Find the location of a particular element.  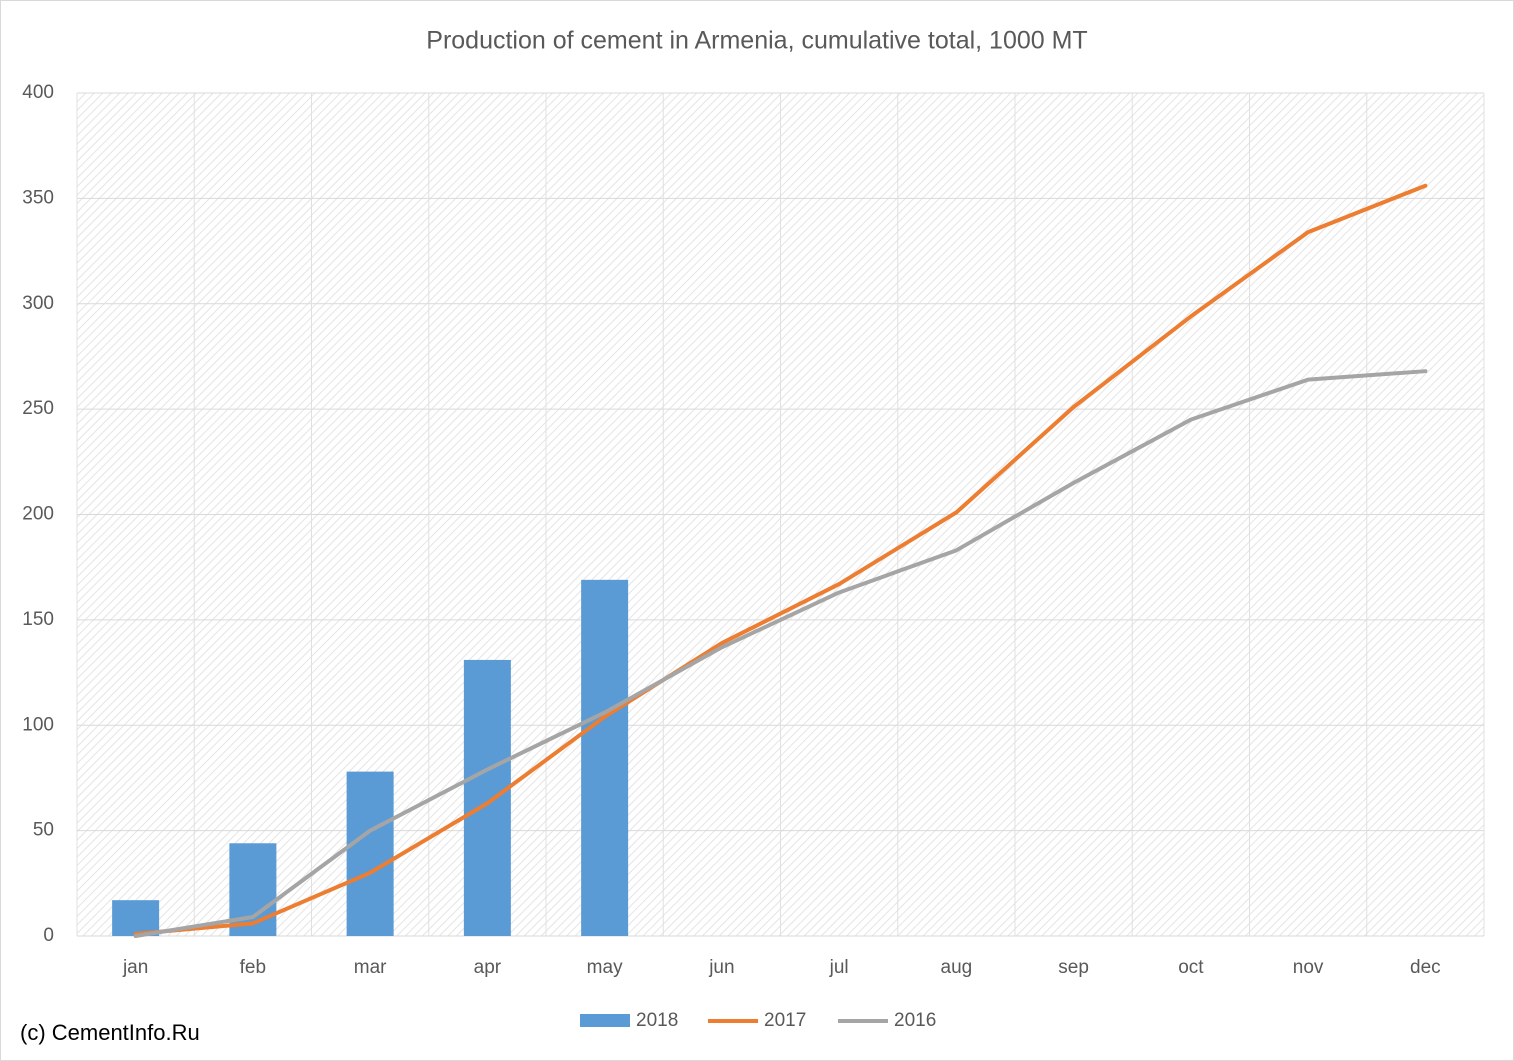

x-tick-label: jan is located at coordinates (135, 967).